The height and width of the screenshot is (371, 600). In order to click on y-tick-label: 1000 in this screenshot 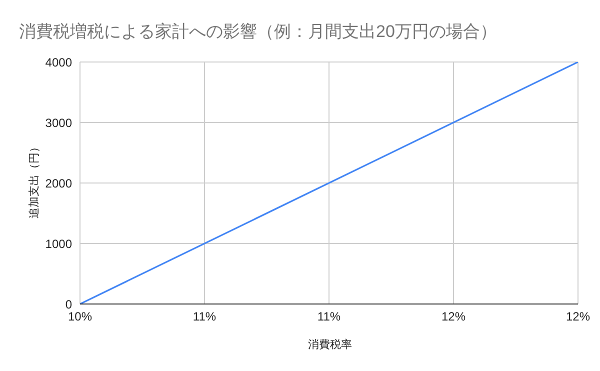, I will do `click(58, 243)`.